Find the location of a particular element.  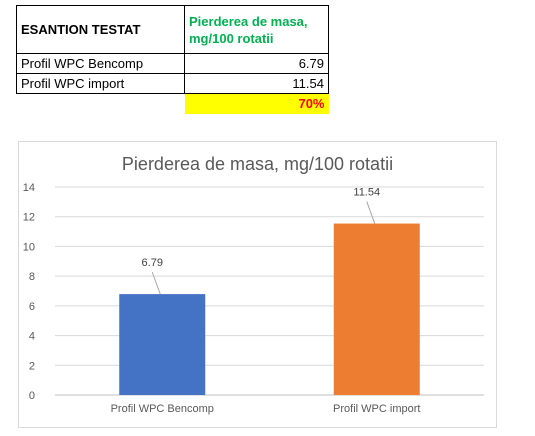

y-tick-label: 14 is located at coordinates (29, 188).